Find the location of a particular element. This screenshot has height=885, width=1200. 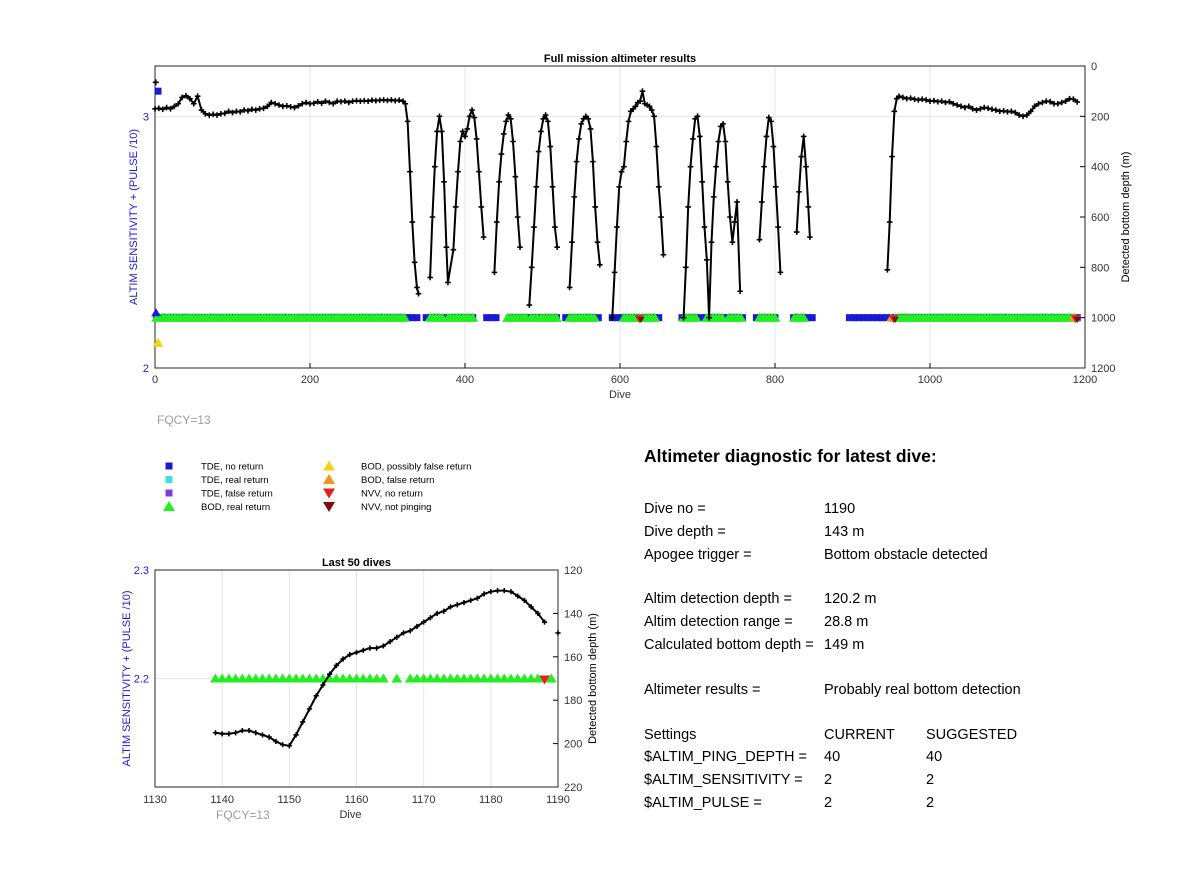

x-tick-label: 1130 is located at coordinates (155, 800).